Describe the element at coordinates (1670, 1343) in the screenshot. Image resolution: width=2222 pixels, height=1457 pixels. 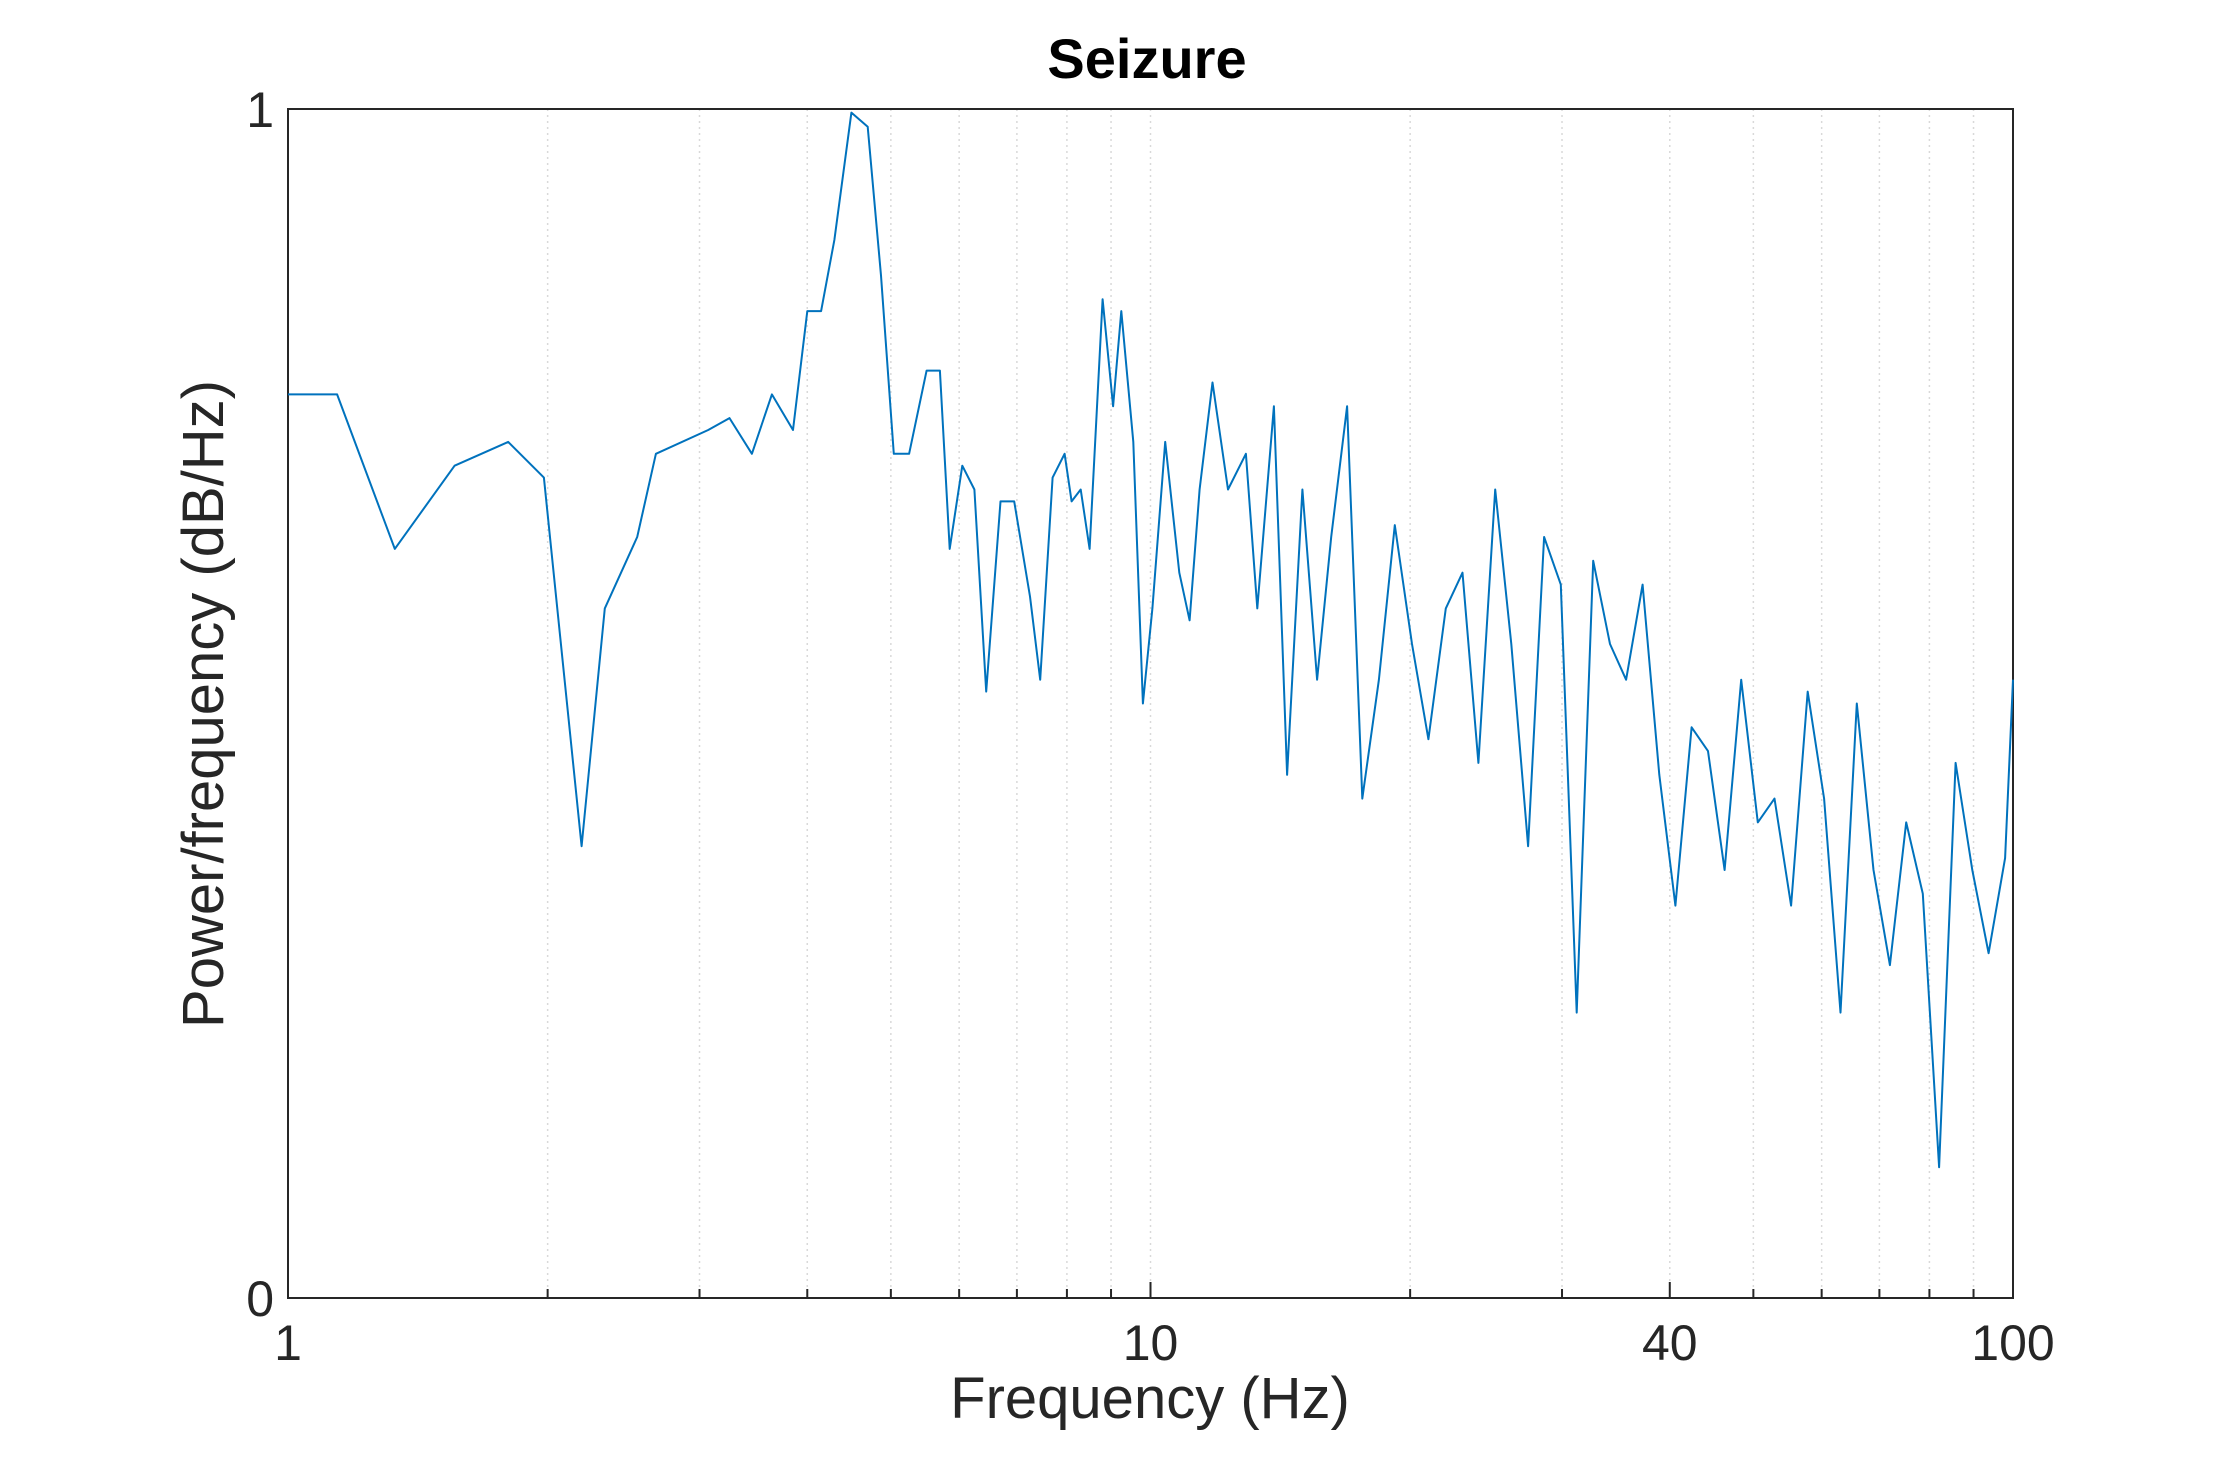
I see `x-tick-label: 40` at that location.